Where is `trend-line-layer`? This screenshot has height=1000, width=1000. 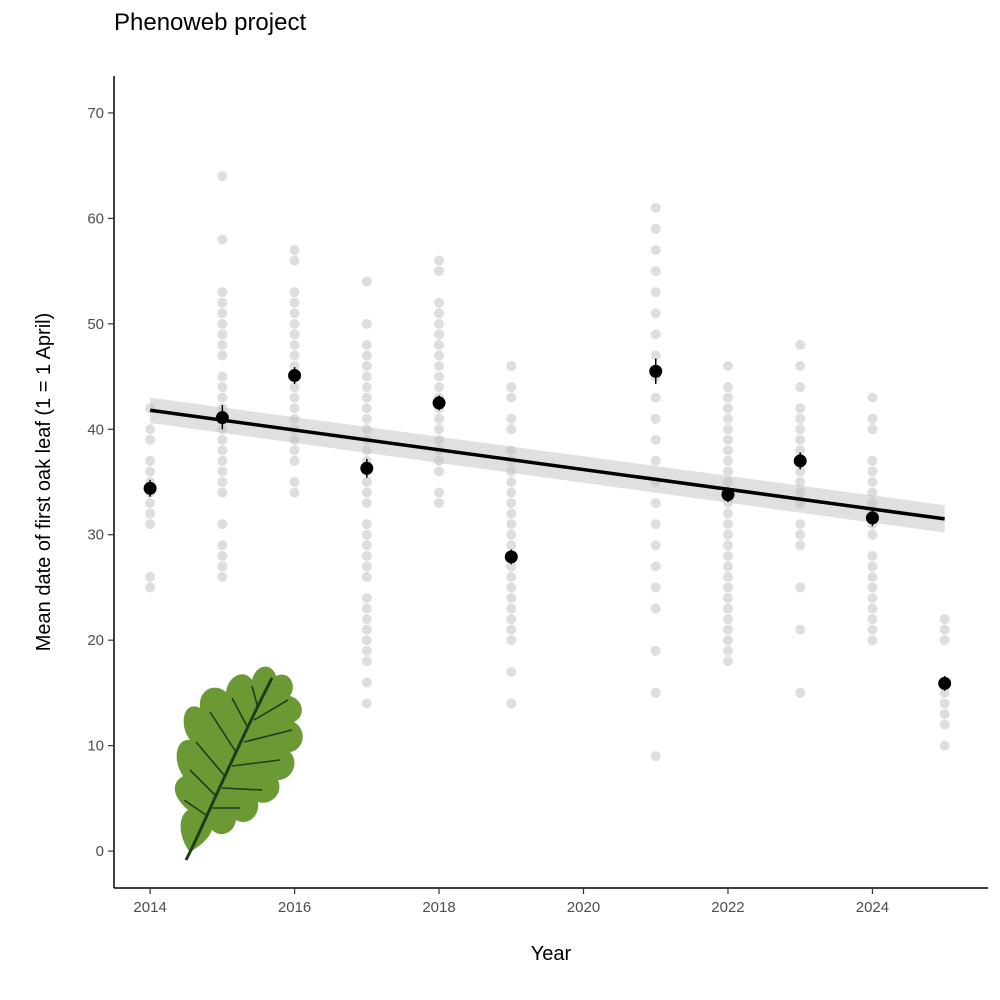
trend-line-layer is located at coordinates (547, 464).